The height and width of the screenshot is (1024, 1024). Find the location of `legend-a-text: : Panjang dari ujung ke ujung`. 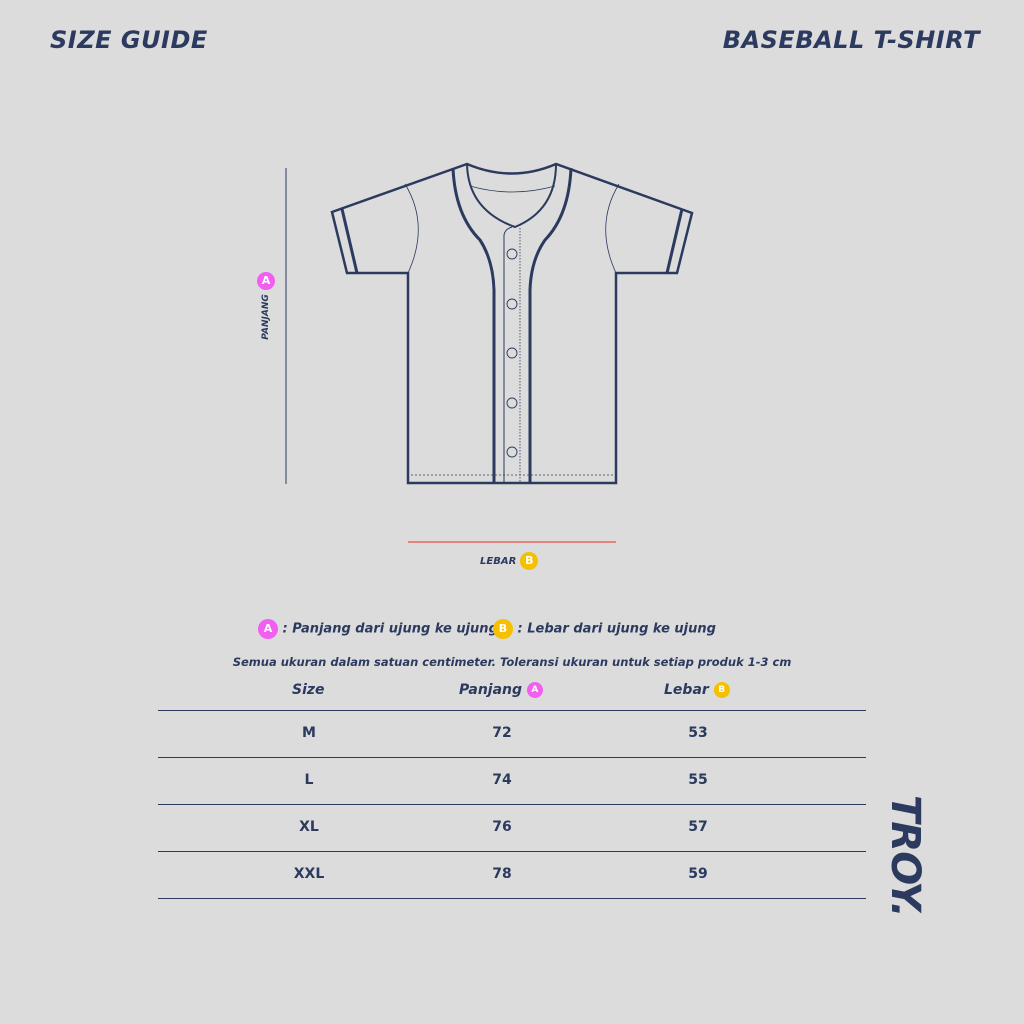

legend-a-text: : Panjang dari ujung ke ujung is located at coordinates (390, 629).